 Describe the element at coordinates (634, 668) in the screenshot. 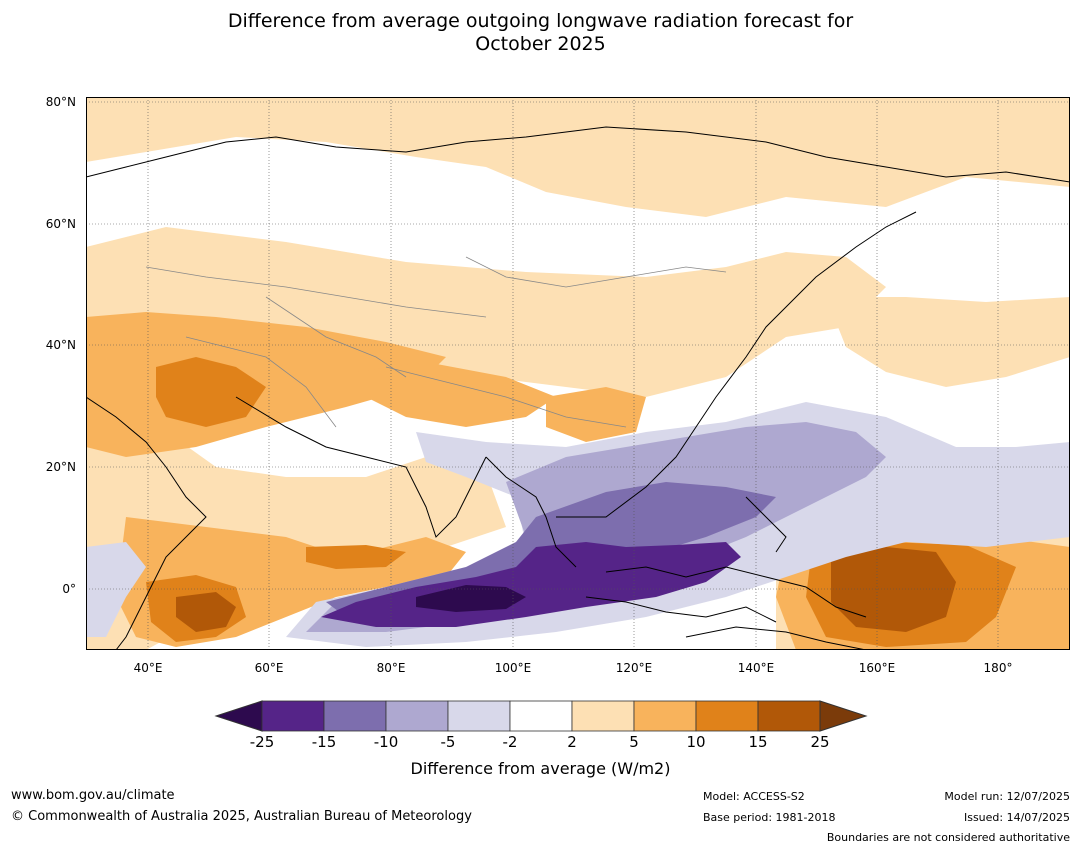

I see `lon-label-120e: 120°E` at that location.